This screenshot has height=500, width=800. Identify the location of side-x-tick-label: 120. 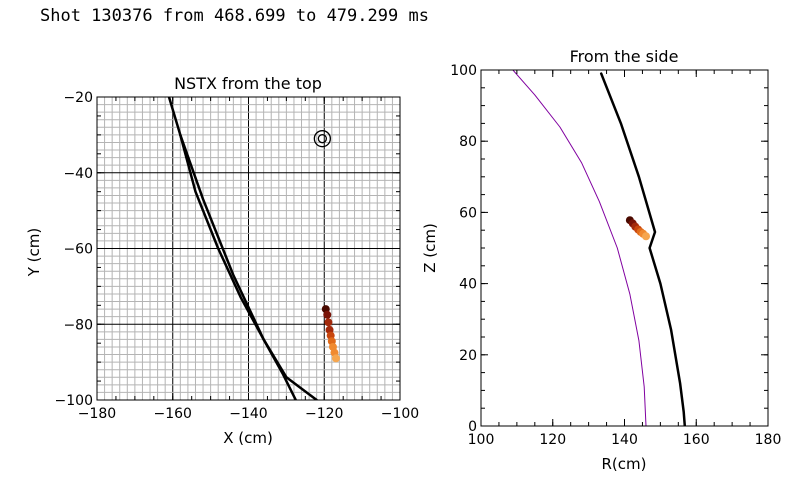
(552, 440).